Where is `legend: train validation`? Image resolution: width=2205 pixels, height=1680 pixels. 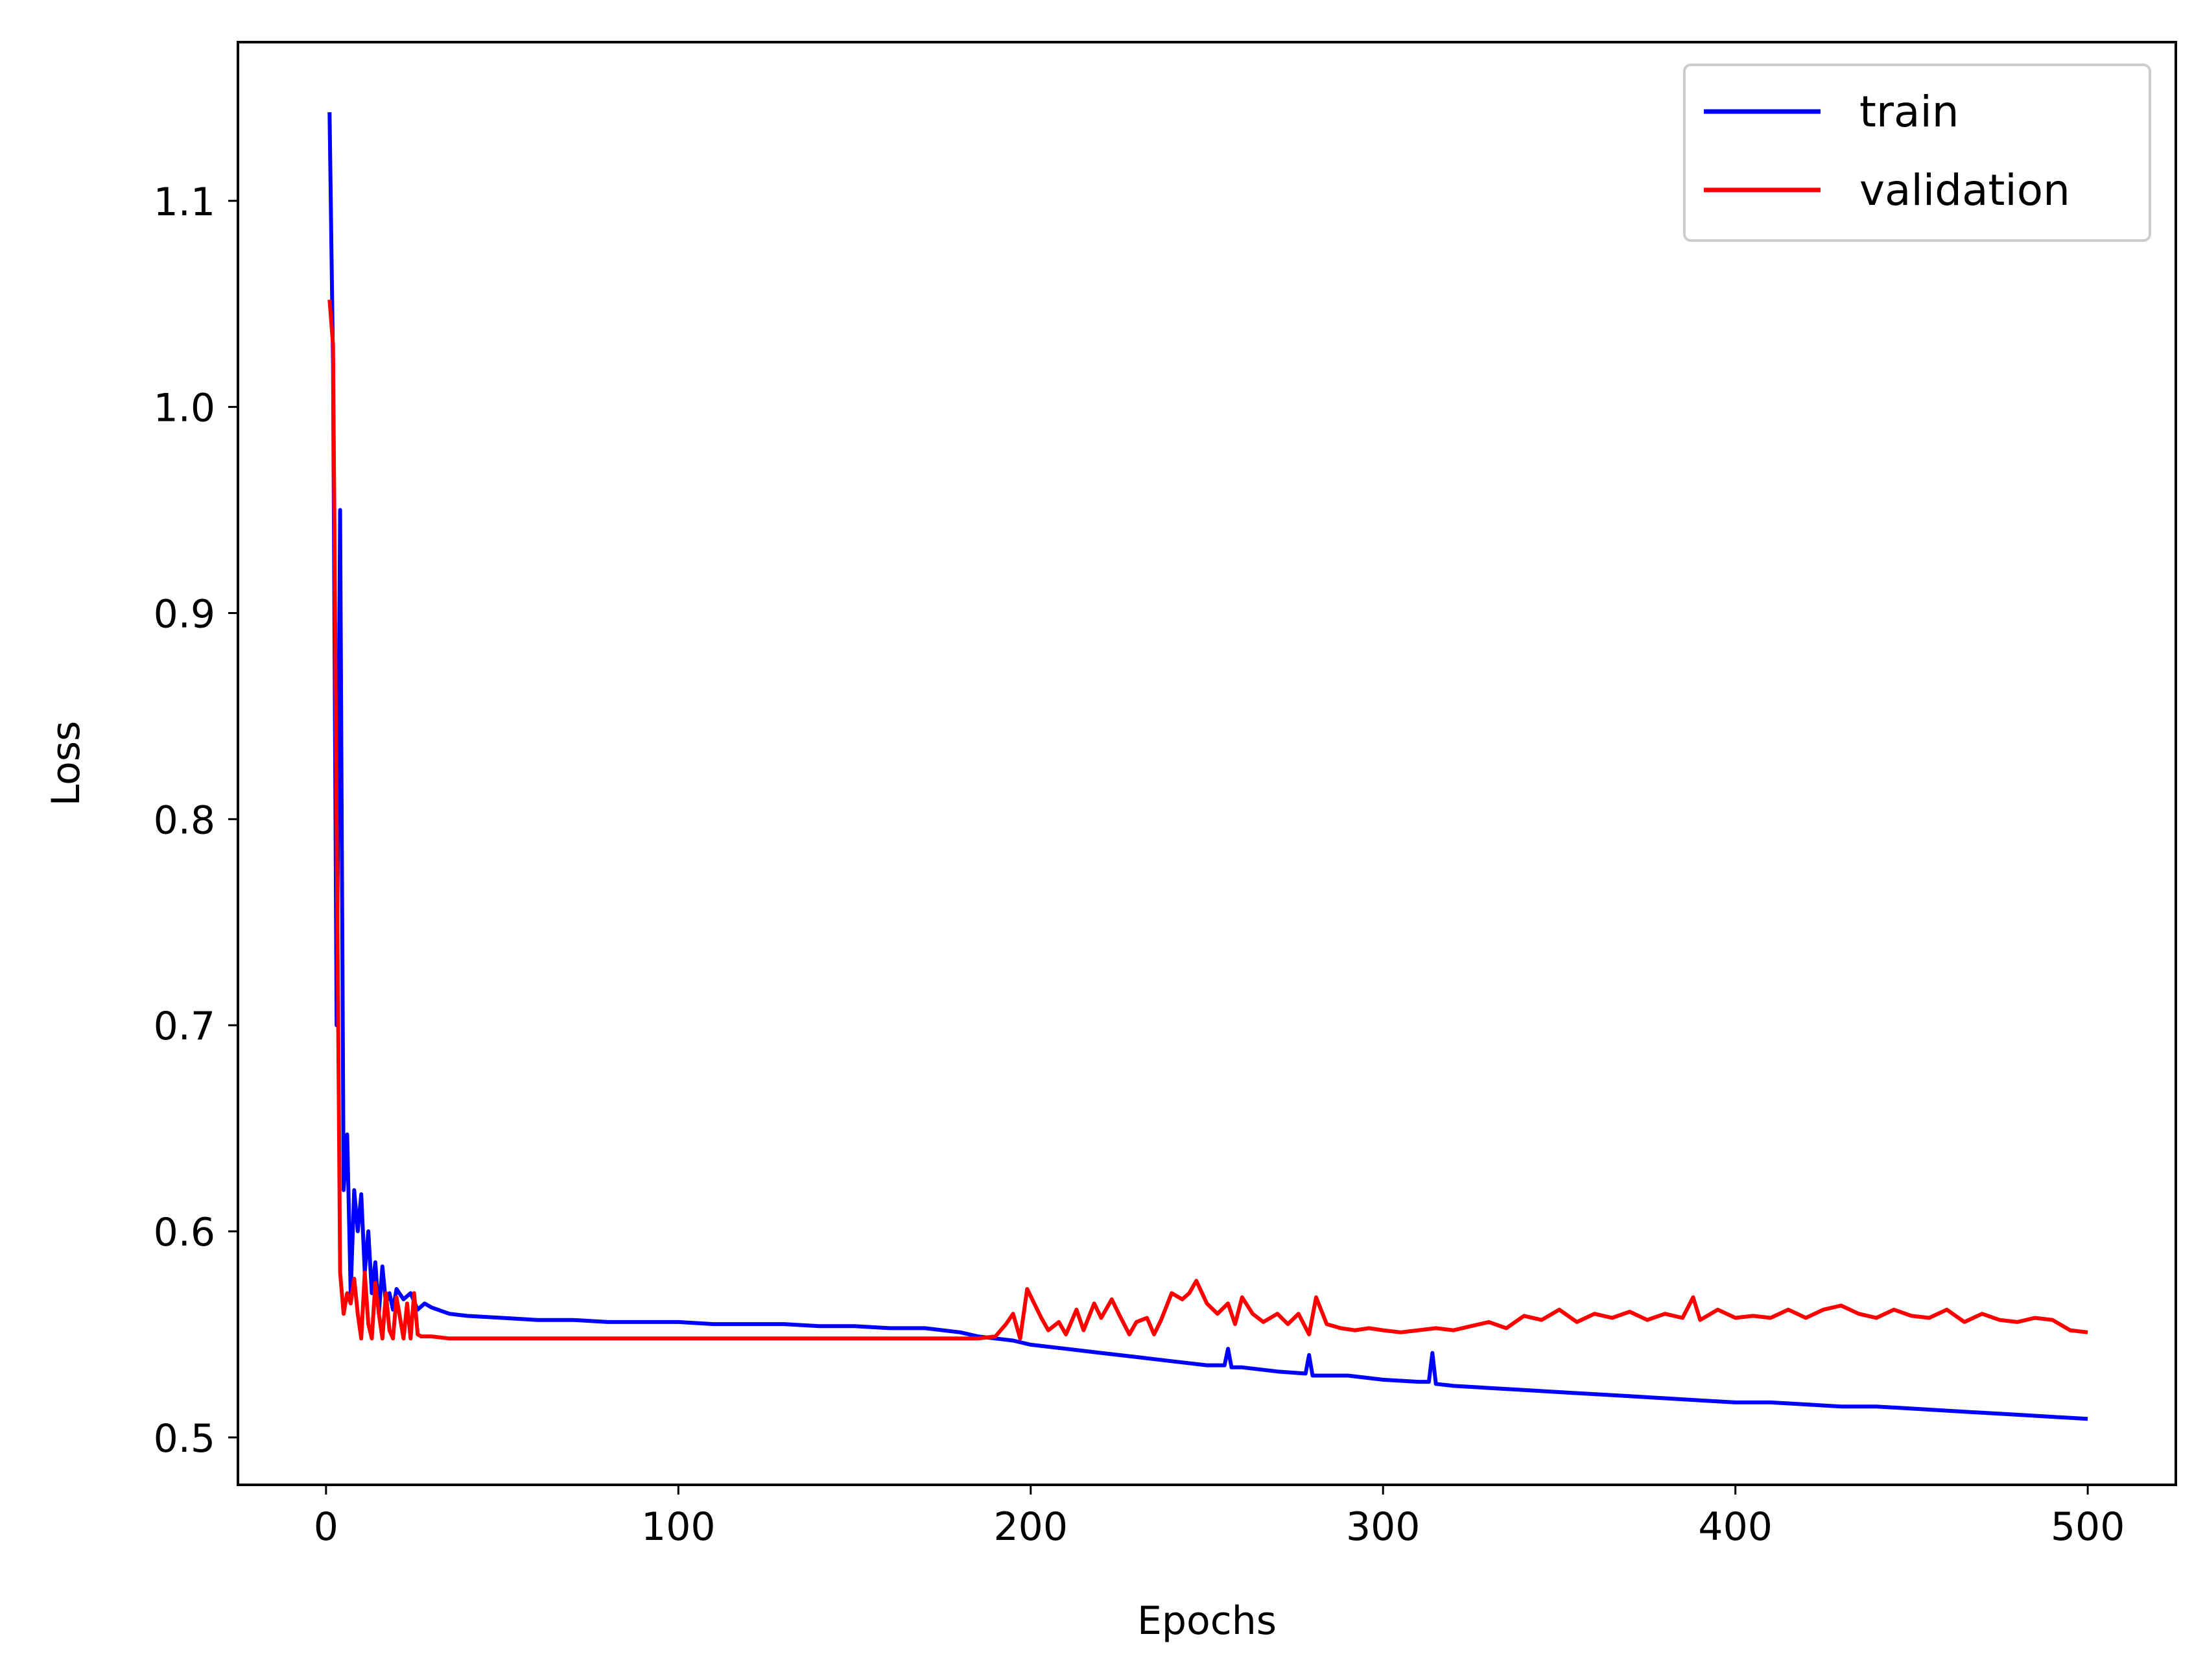
legend: train validation is located at coordinates (1917, 153).